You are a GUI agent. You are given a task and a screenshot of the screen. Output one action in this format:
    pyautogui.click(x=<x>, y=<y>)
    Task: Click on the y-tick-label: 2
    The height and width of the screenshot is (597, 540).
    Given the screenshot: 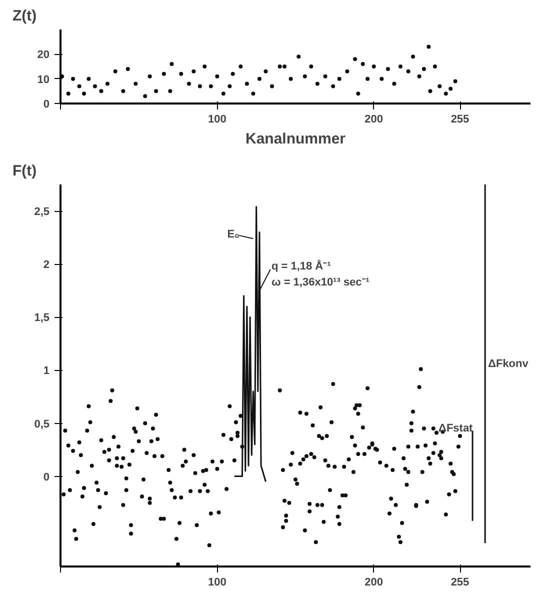 What is the action you would take?
    pyautogui.click(x=46, y=265)
    